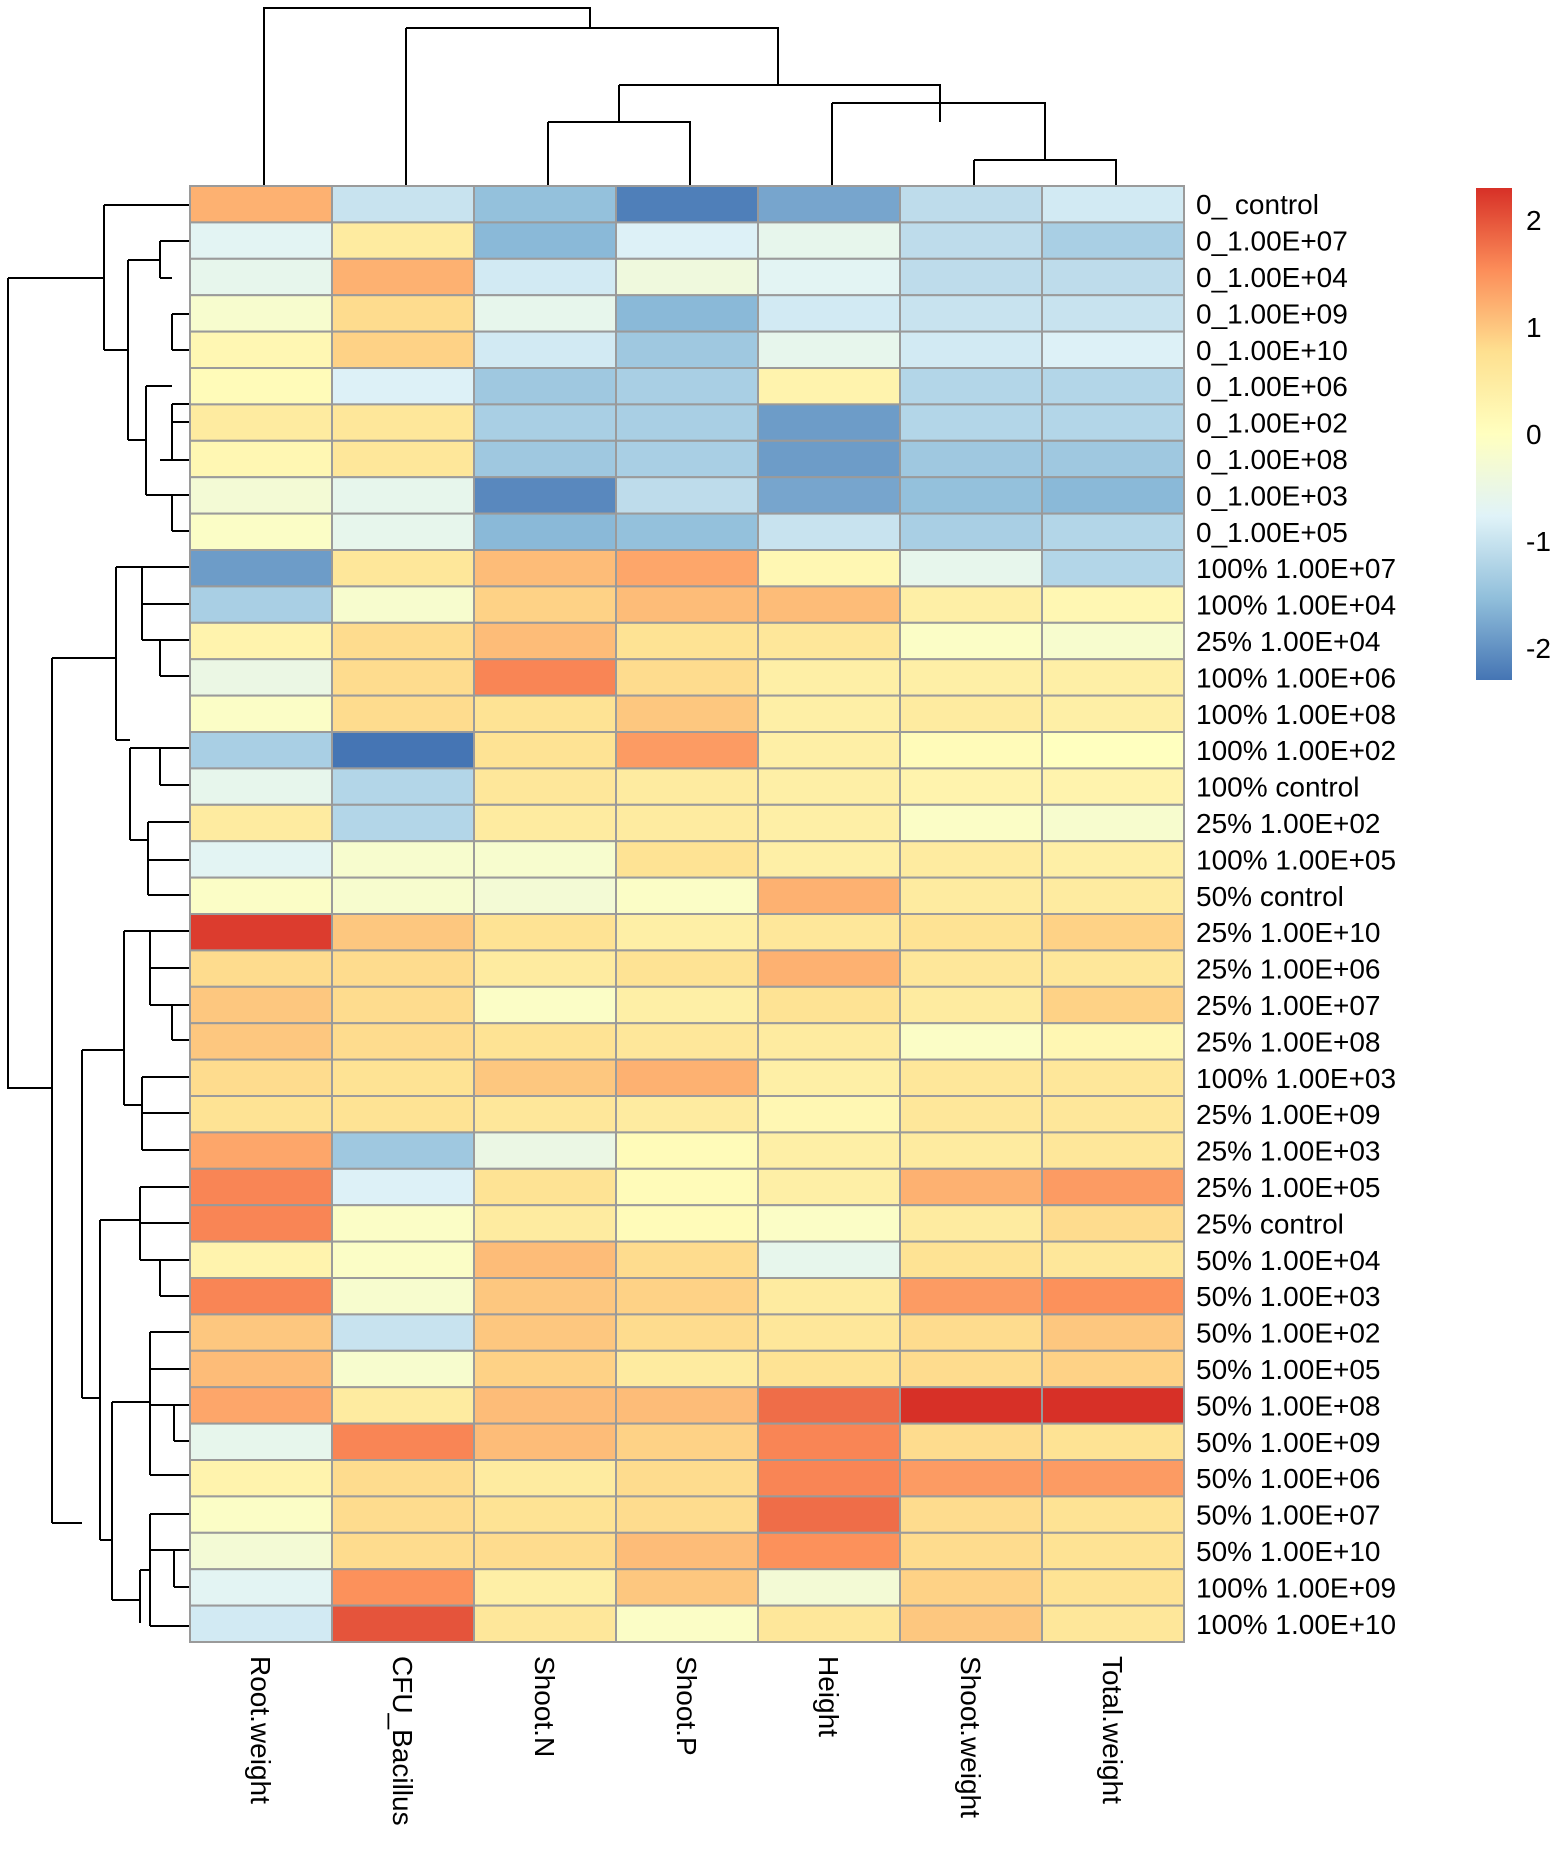 Image resolution: width=1559 pixels, height=1857 pixels. I want to click on row-label: 100% 1.00E+03, so click(1296, 1078).